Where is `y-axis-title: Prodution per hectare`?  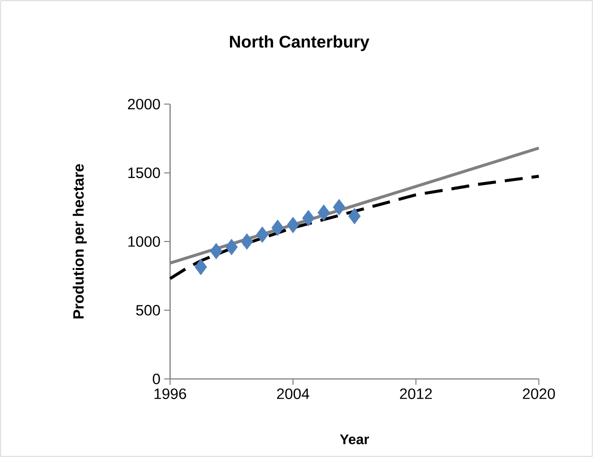 y-axis-title: Prodution per hectare is located at coordinates (79, 241).